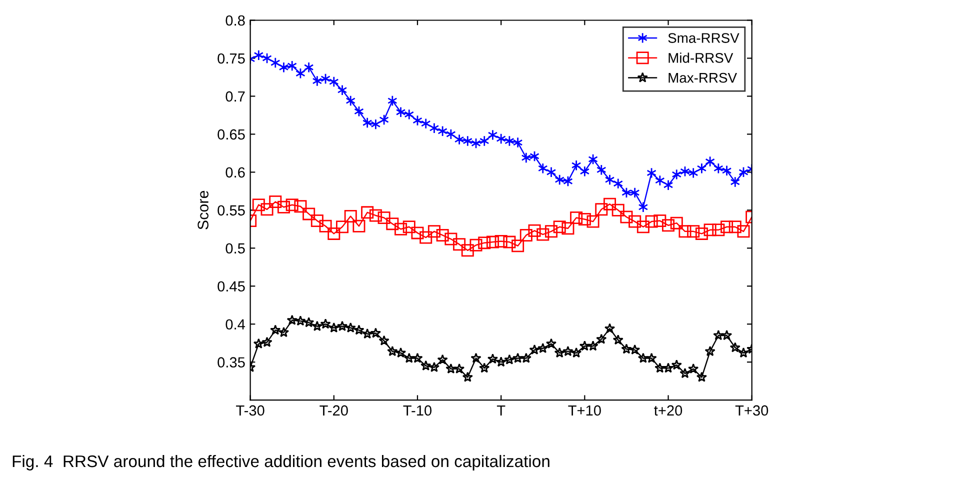 This screenshot has width=959, height=482. I want to click on y-tick-label: 0.4, so click(236, 324).